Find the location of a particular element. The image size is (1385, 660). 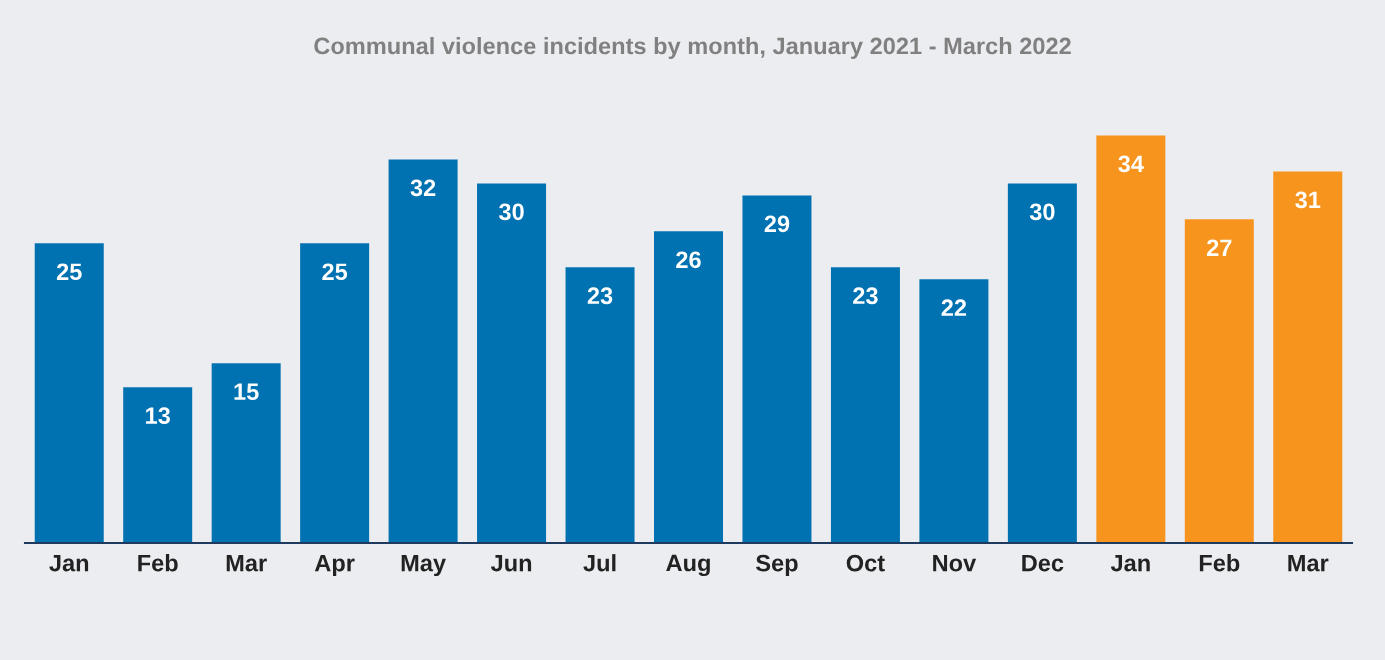

x-tick-label: Nov is located at coordinates (955, 563).